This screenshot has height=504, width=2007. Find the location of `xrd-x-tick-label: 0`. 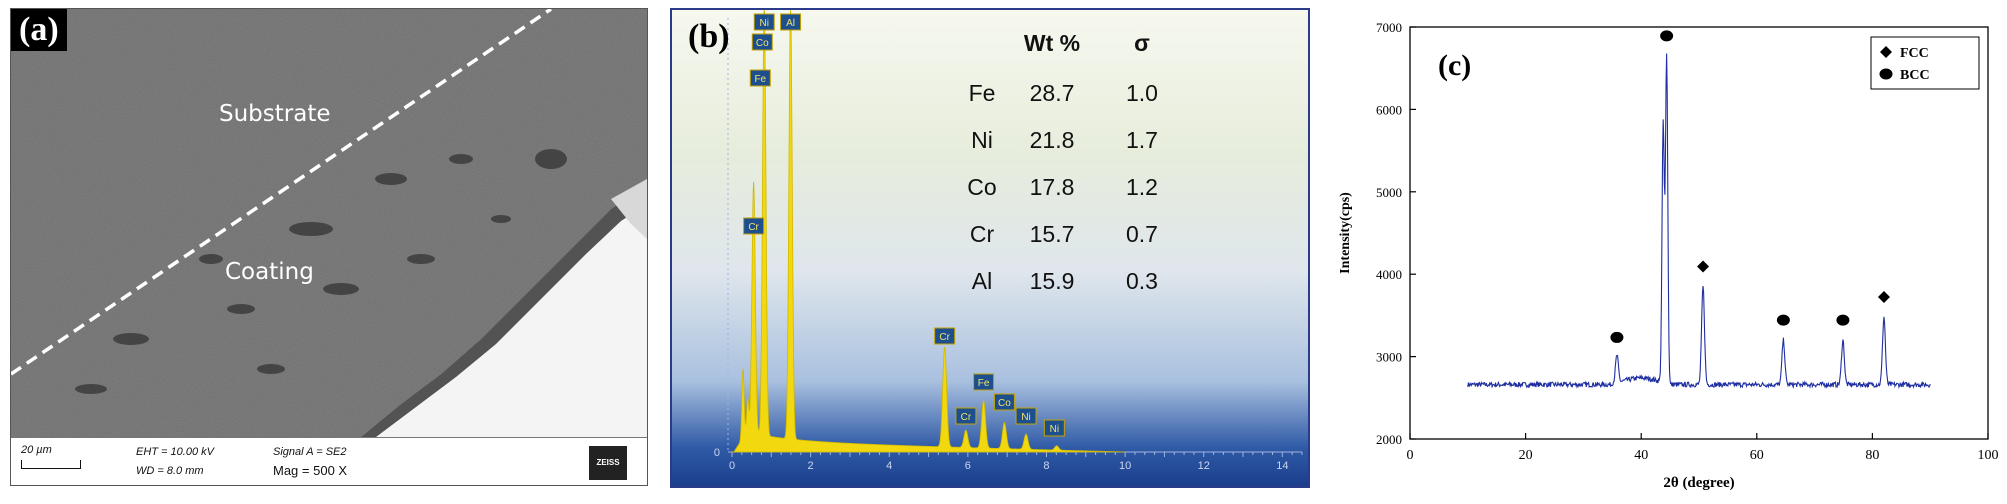

xrd-x-tick-label: 0 is located at coordinates (1410, 455).